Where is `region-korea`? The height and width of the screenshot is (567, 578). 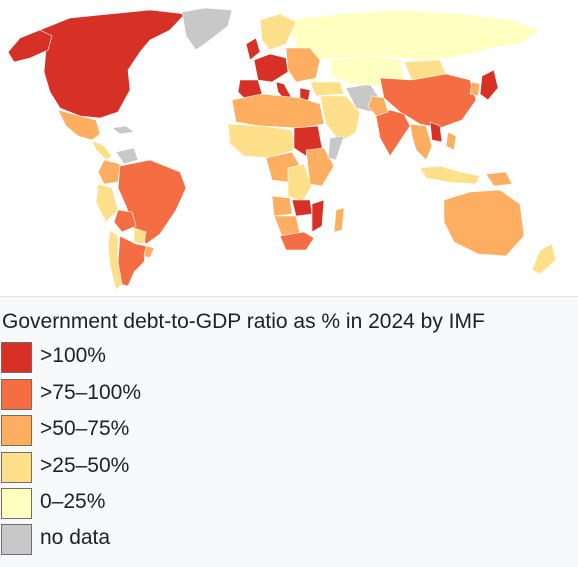
region-korea is located at coordinates (475, 89).